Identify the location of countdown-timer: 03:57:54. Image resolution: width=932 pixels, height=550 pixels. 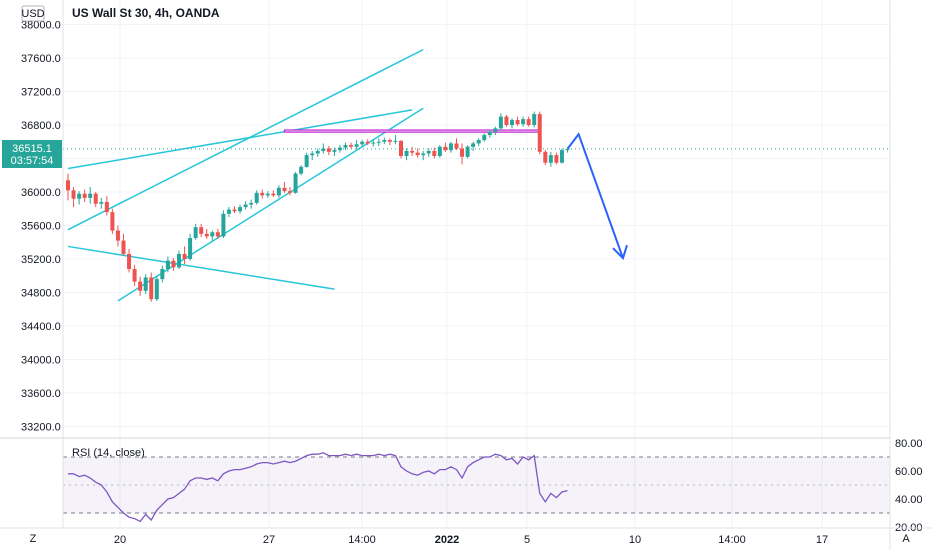
(32, 161).